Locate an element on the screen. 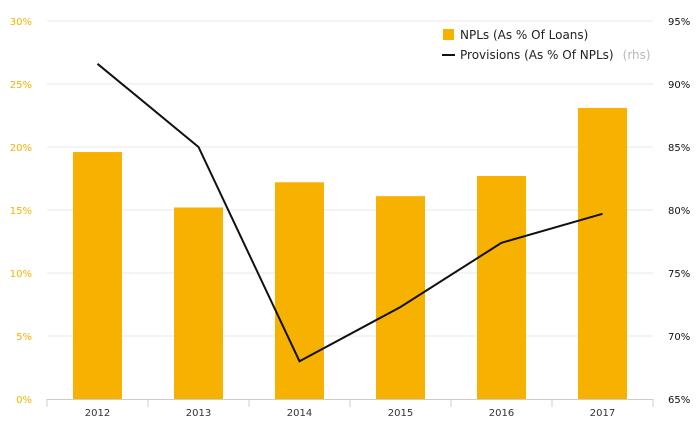  right-tick-label: 90% is located at coordinates (679, 85).